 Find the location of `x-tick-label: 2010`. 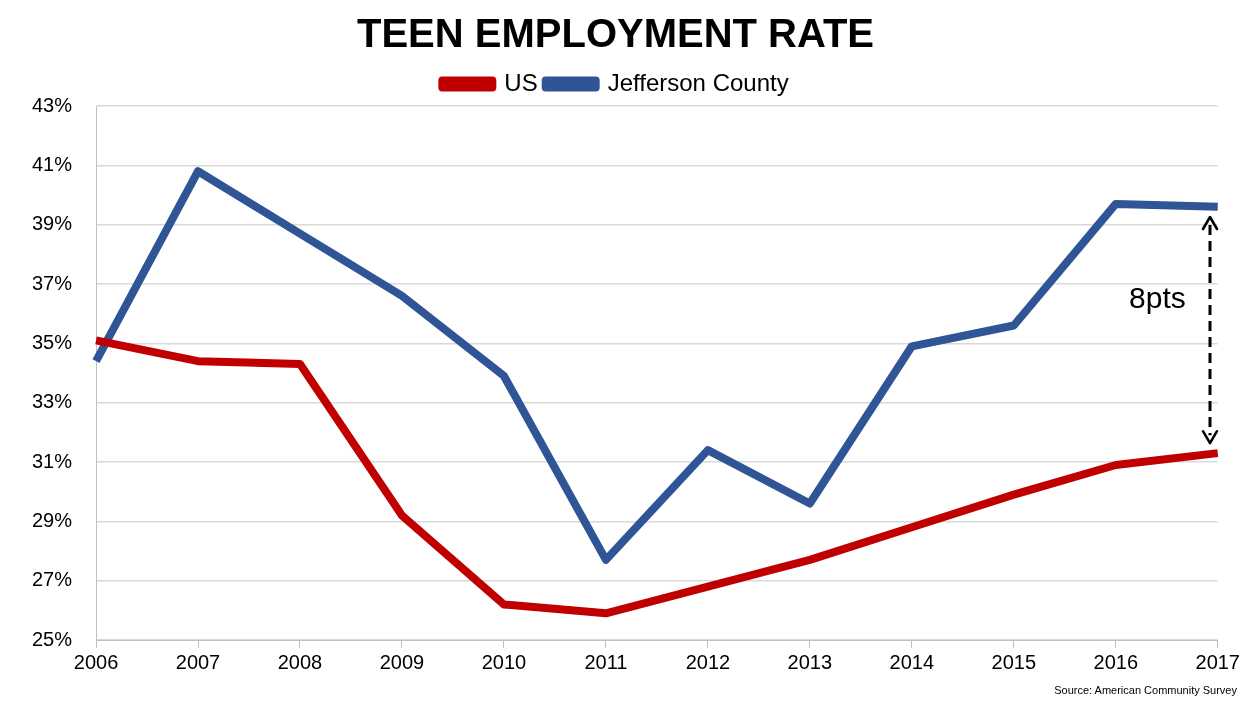

x-tick-label: 2010 is located at coordinates (504, 661).